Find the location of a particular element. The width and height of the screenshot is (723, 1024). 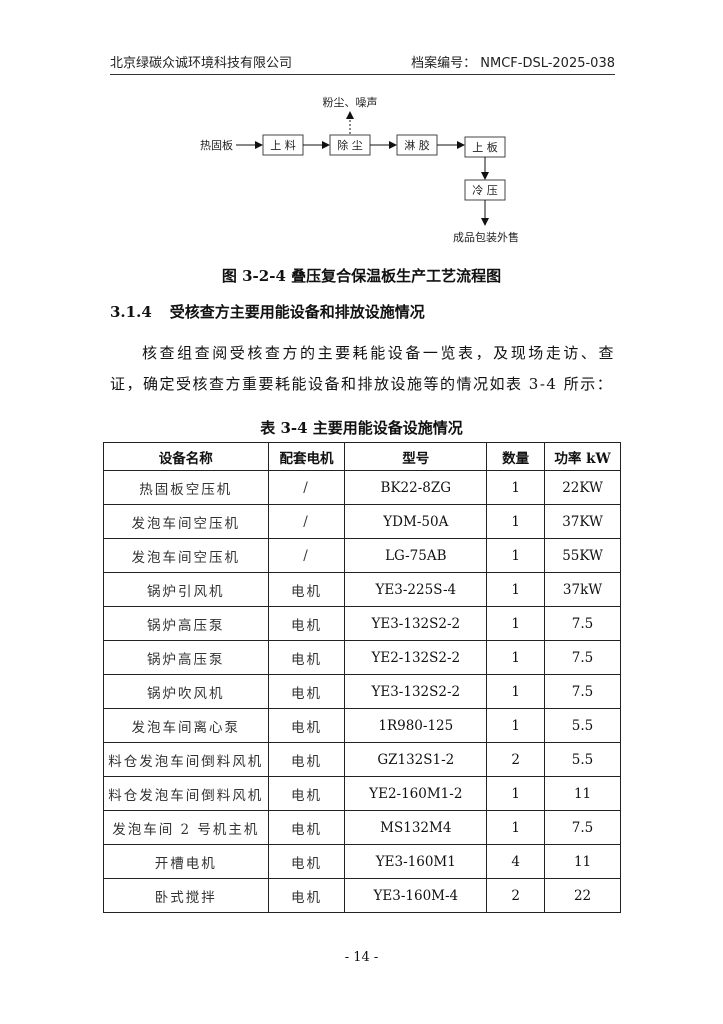

table-cell: 开槽电机 is located at coordinates (186, 861).